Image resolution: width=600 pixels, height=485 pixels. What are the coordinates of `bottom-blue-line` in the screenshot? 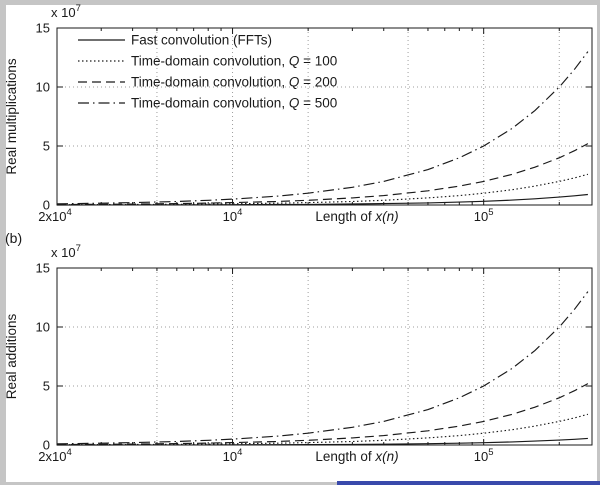 It's located at (468, 483).